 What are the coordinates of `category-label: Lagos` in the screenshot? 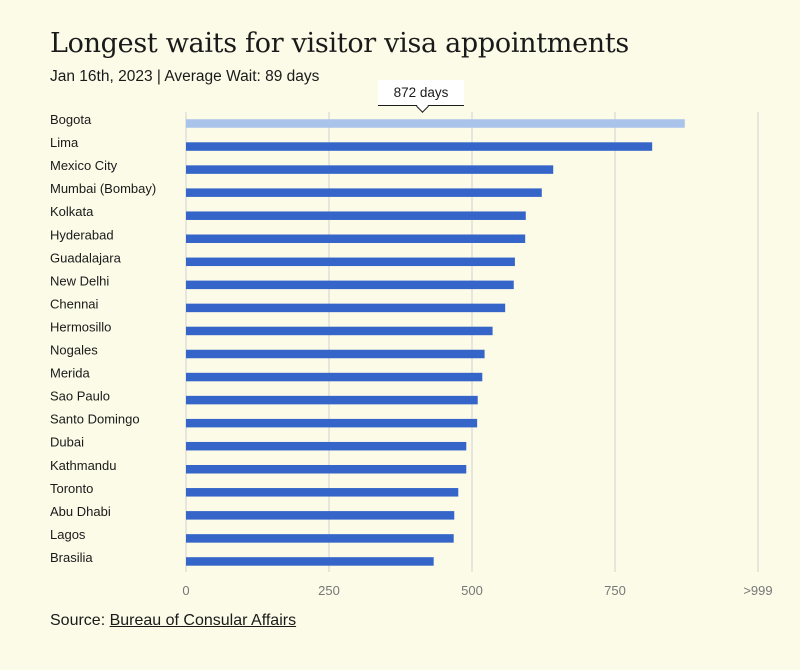 It's located at (68, 534).